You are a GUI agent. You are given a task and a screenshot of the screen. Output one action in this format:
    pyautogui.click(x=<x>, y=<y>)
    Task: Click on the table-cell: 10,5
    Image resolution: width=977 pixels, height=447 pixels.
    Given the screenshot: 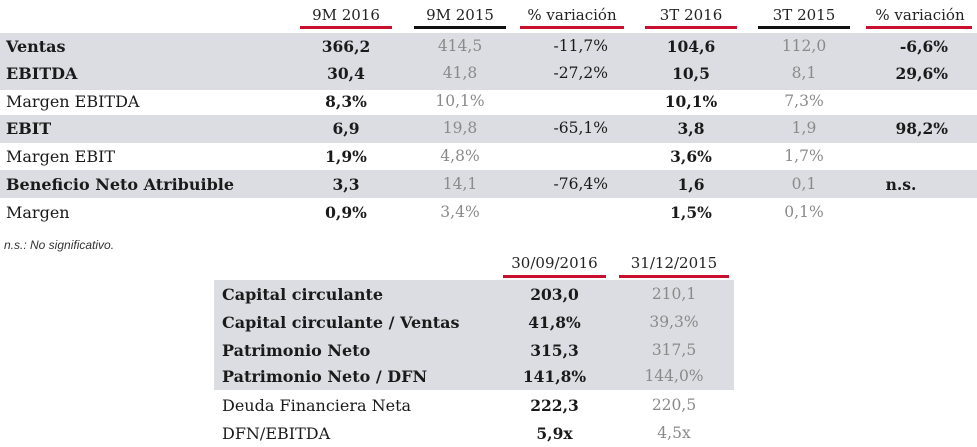 What is the action you would take?
    pyautogui.click(x=691, y=73)
    